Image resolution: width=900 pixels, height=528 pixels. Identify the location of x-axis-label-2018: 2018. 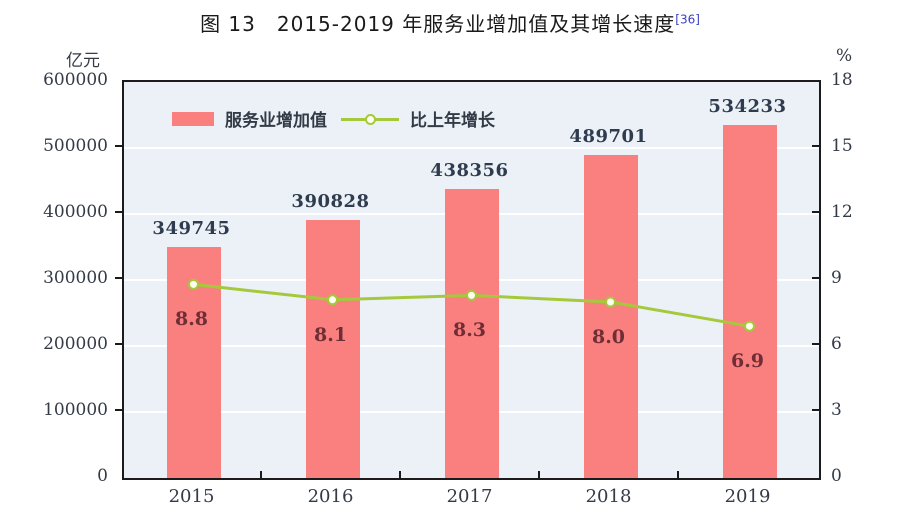
(608, 496).